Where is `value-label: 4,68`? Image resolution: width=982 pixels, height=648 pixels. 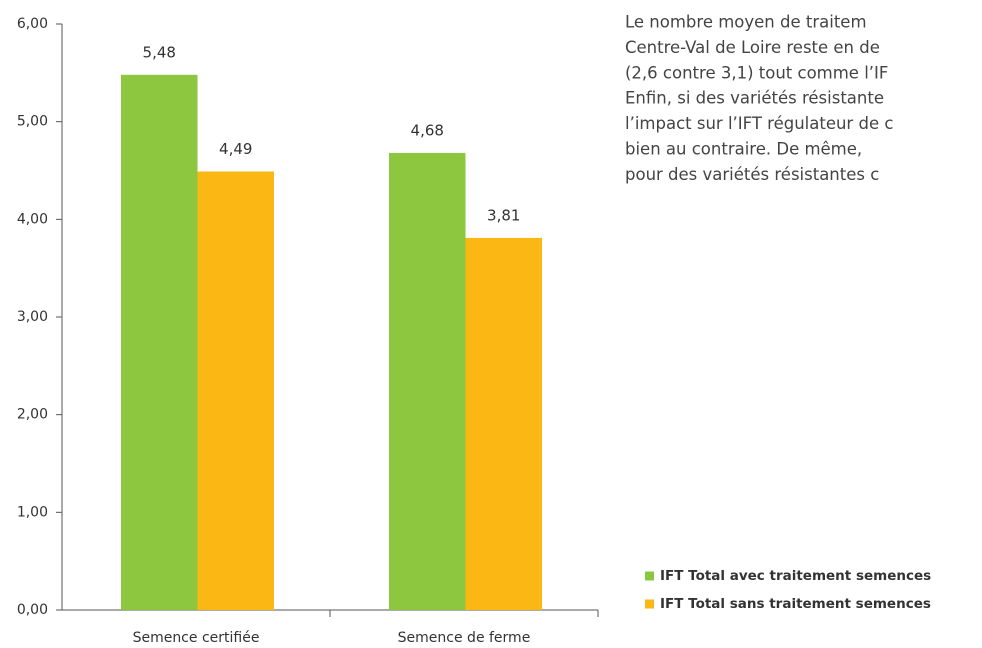 value-label: 4,68 is located at coordinates (427, 130).